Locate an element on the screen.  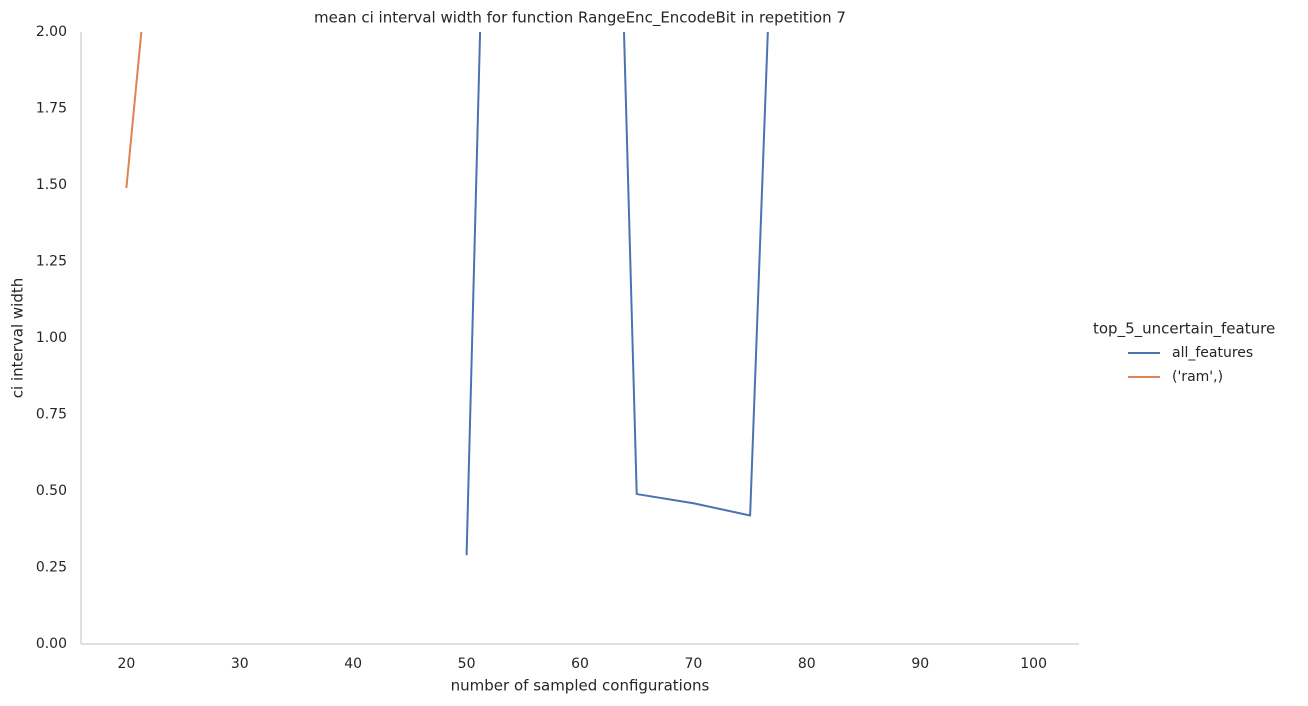
legend-label: ('ram',) is located at coordinates (1197, 377).